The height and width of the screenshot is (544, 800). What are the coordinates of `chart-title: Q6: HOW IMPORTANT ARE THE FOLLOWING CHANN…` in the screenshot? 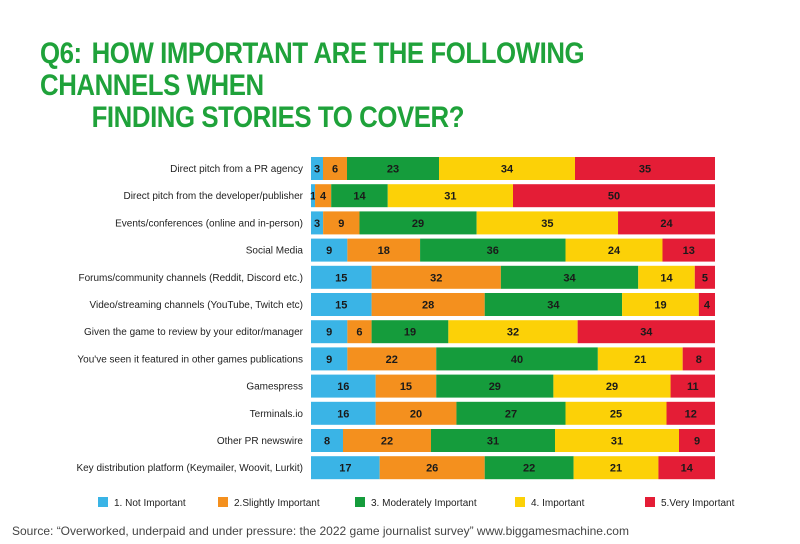 It's located at (367, 86).